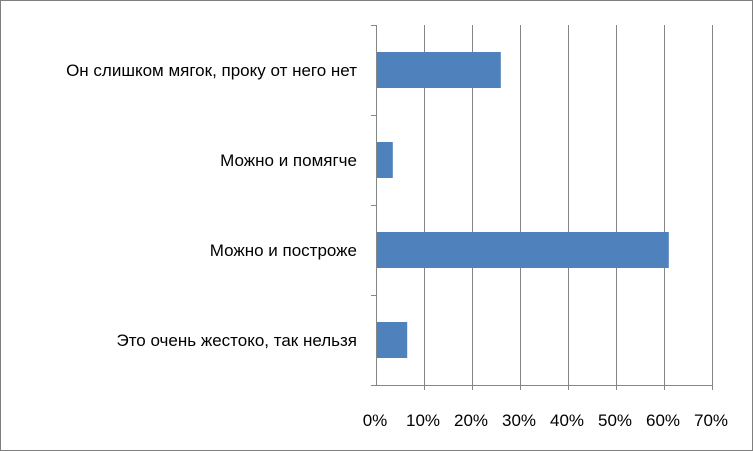 This screenshot has width=753, height=451. Describe the element at coordinates (236, 340) in the screenshot. I see `category-label: Это очень жестоко, так нельзя` at that location.